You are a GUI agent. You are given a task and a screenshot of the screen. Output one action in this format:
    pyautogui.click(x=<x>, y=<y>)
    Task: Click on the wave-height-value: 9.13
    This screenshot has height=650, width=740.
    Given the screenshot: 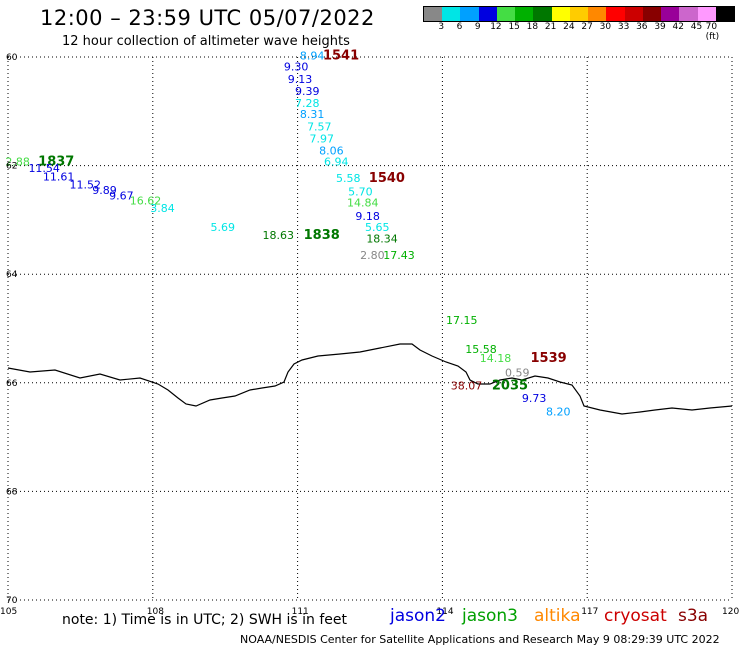 What is the action you would take?
    pyautogui.click(x=300, y=79)
    